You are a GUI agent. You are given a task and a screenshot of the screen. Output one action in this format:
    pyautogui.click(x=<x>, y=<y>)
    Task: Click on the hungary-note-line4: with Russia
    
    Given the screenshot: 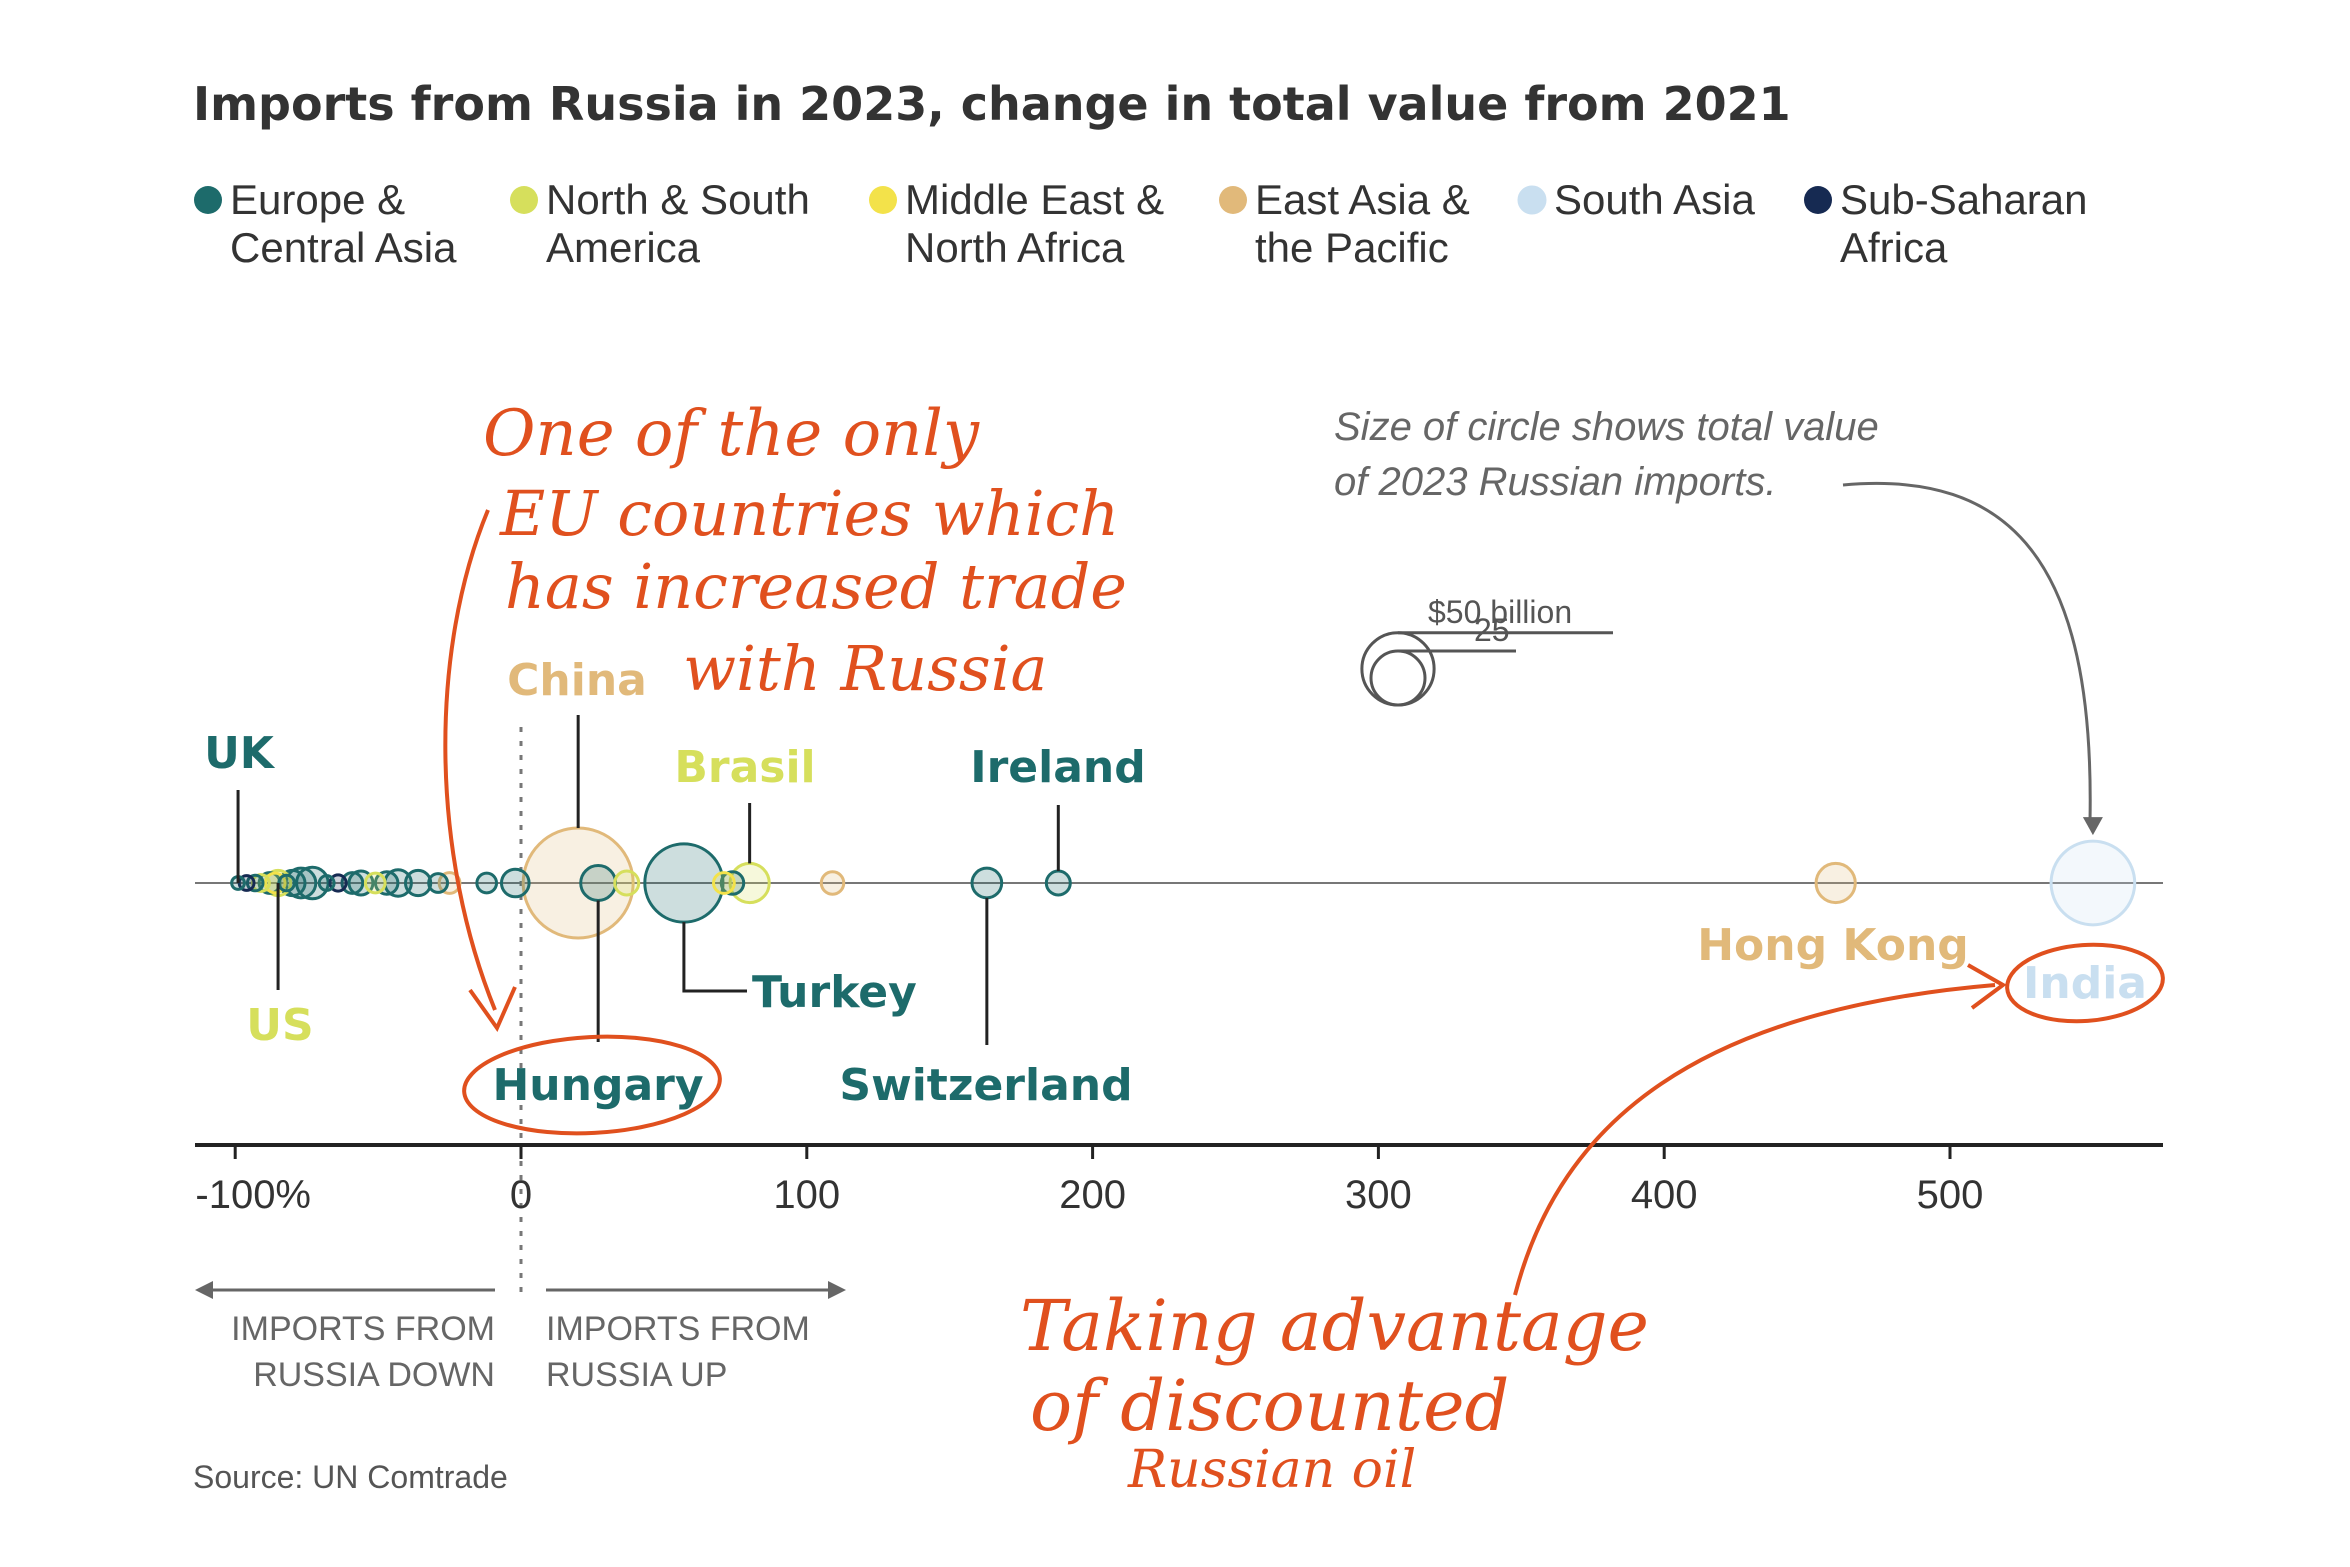 What is the action you would take?
    pyautogui.click(x=865, y=668)
    